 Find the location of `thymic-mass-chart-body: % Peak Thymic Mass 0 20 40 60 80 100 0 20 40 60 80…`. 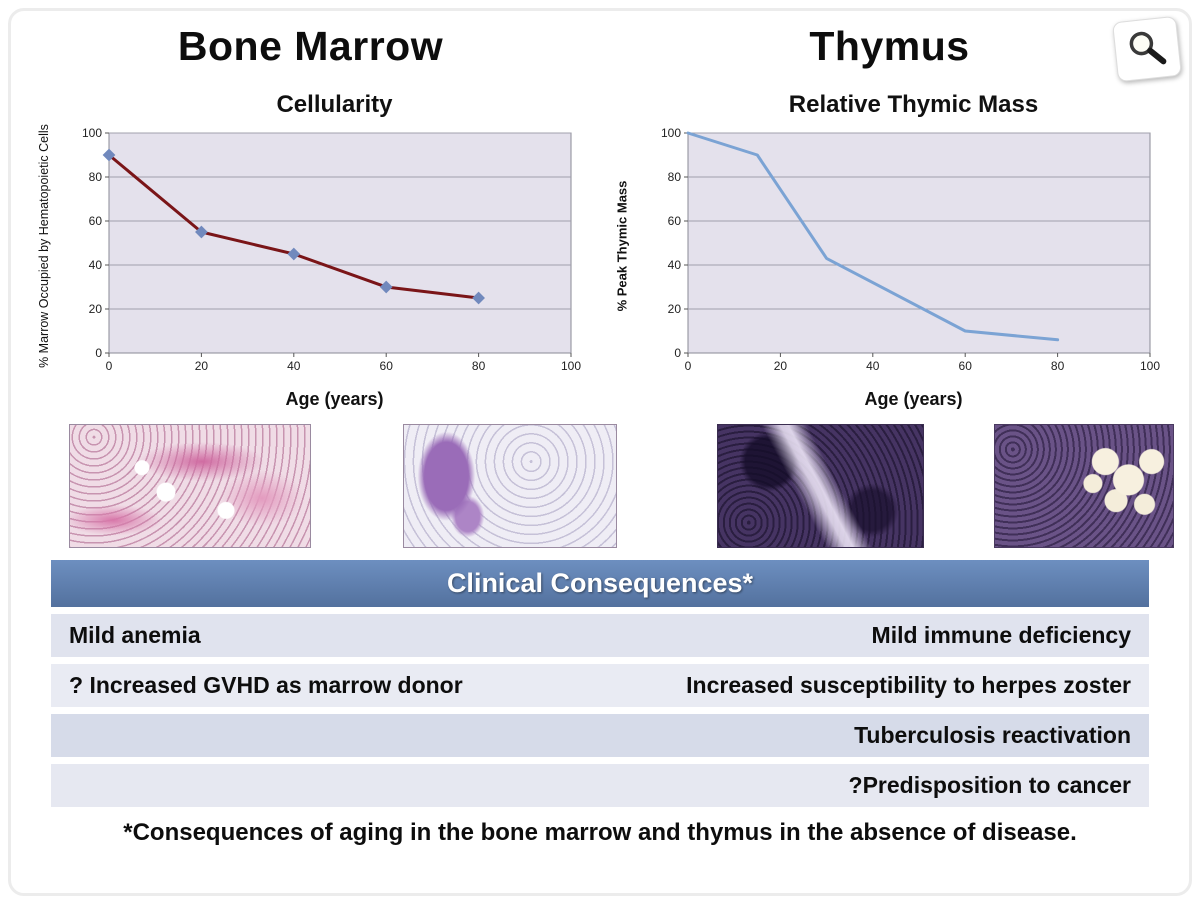

thymic-mass-chart-body: % Peak Thymic Mass 0 20 40 60 80 100 0 20 40 60 80… is located at coordinates (889, 256).